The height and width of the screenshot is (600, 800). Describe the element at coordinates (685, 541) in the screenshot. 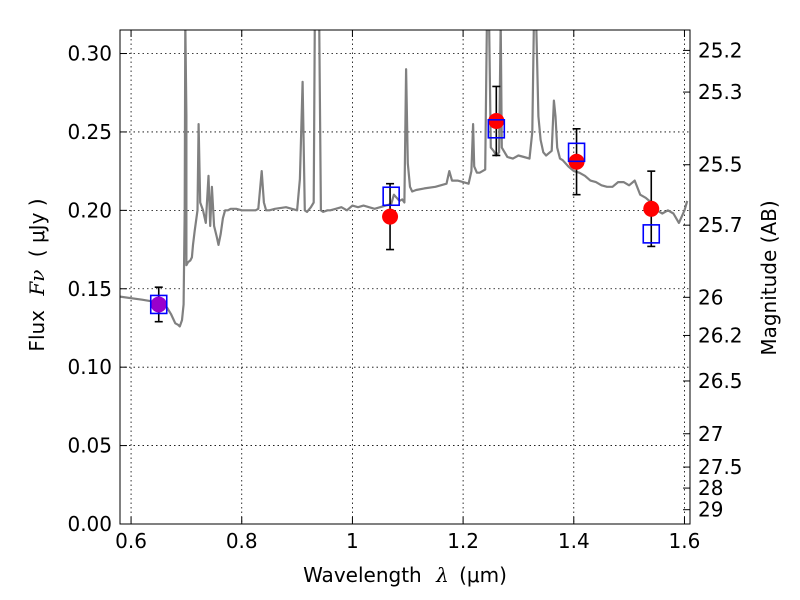

I see `x-tick-label: 1.6` at that location.